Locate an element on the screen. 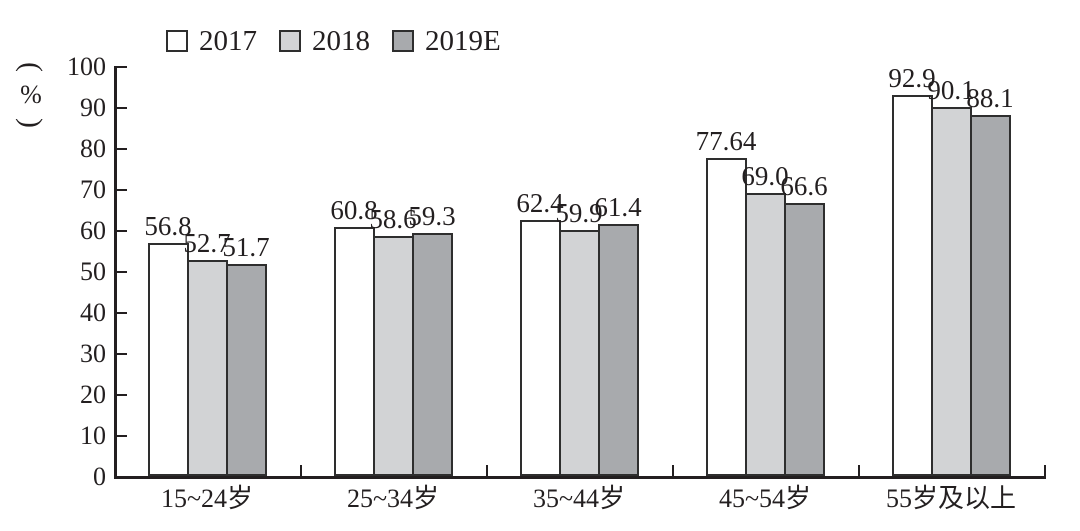 Image resolution: width=1080 pixels, height=531 pixels. legend-item-2017: 2017 is located at coordinates (211, 41).